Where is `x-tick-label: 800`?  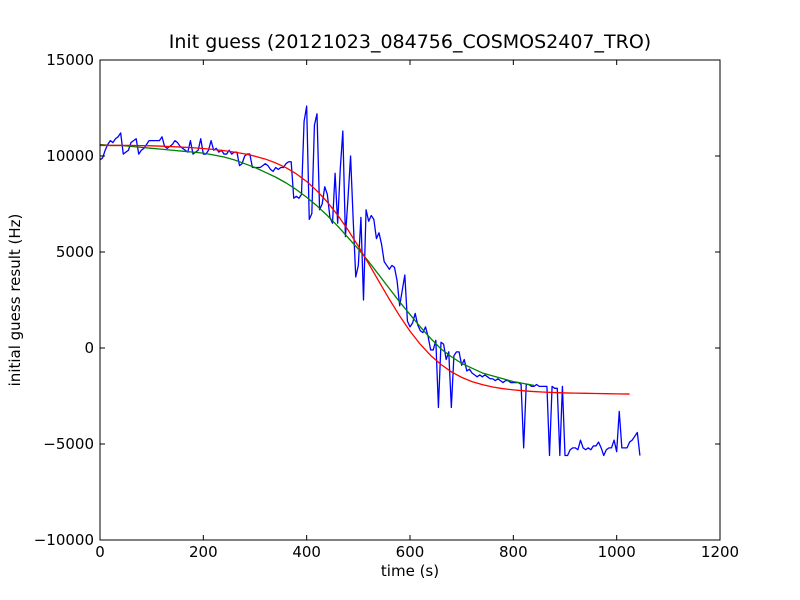
x-tick-label: 800 is located at coordinates (513, 552).